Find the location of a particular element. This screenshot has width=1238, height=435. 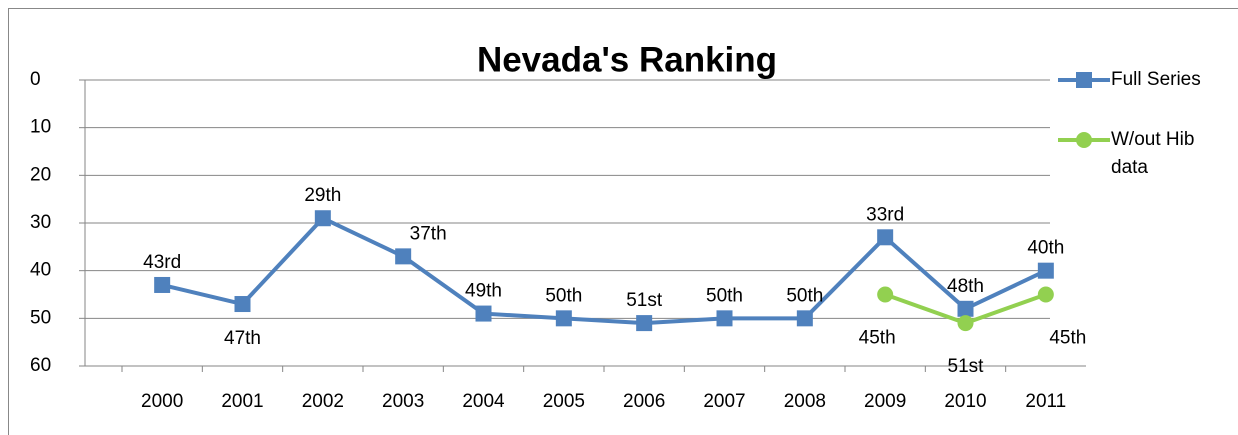

data-label: 29th is located at coordinates (322, 195).